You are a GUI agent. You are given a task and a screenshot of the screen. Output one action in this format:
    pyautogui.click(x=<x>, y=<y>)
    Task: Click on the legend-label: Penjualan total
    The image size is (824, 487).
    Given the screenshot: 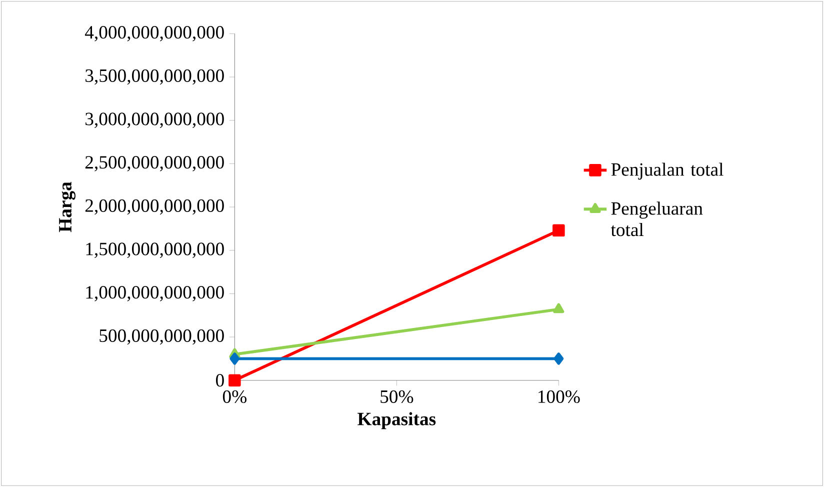 What is the action you would take?
    pyautogui.click(x=667, y=171)
    